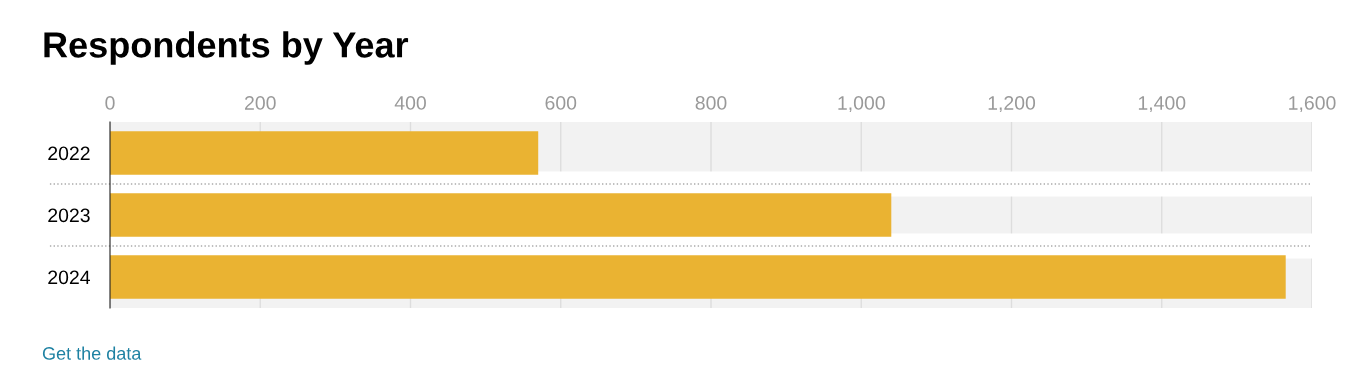  Describe the element at coordinates (1312, 104) in the screenshot. I see `x-tick-label: 1,600` at that location.